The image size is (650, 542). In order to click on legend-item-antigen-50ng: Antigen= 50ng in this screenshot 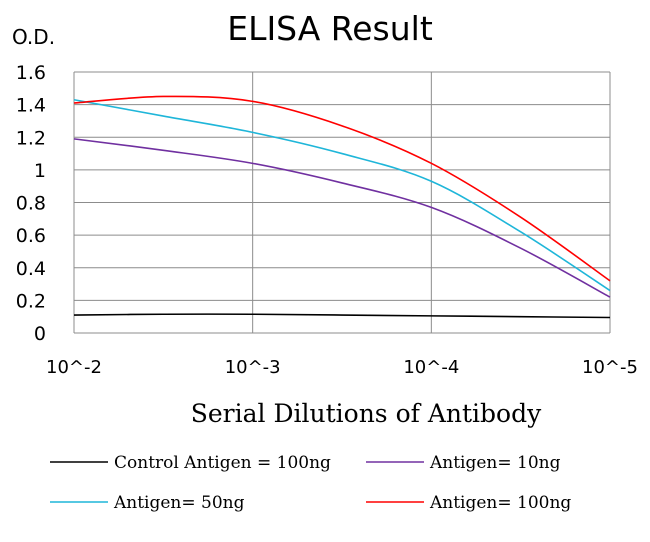, I will do `click(147, 503)`.